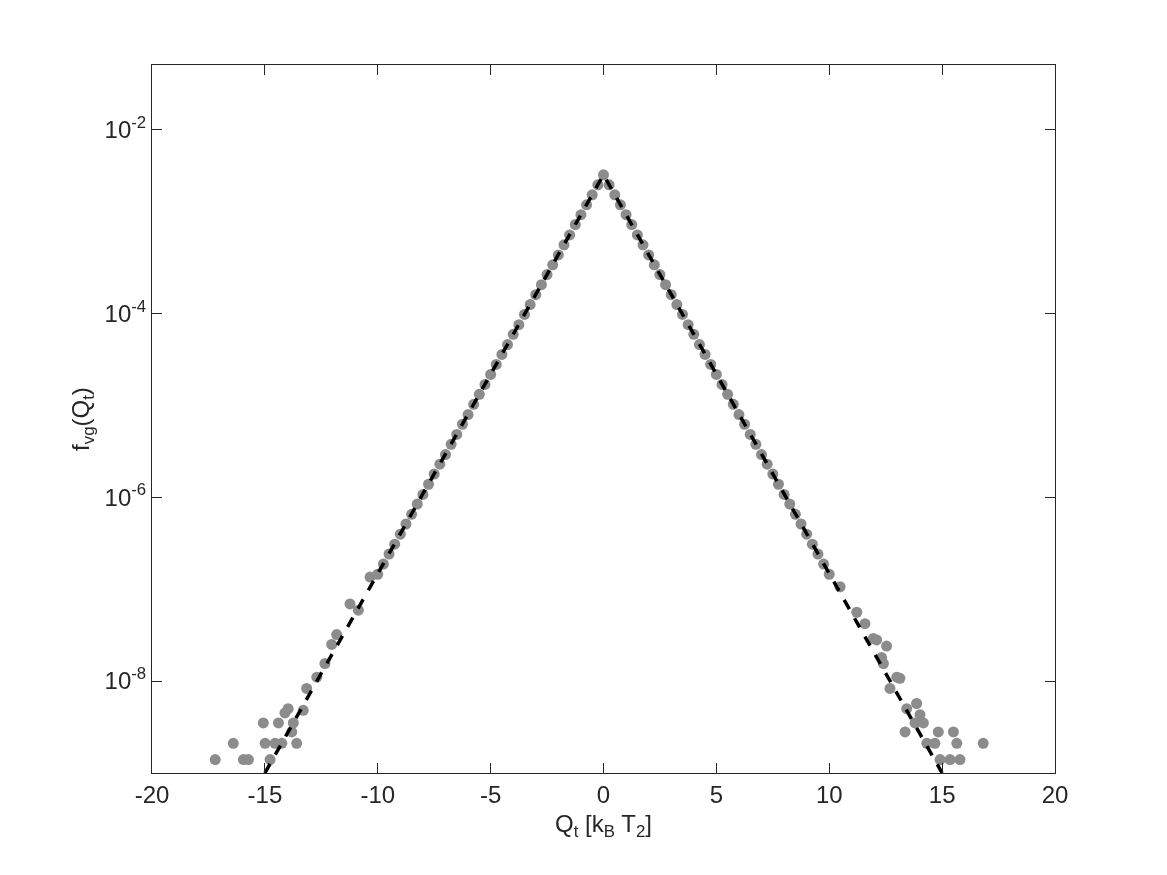  I want to click on x-tick-label: -5, so click(490, 794).